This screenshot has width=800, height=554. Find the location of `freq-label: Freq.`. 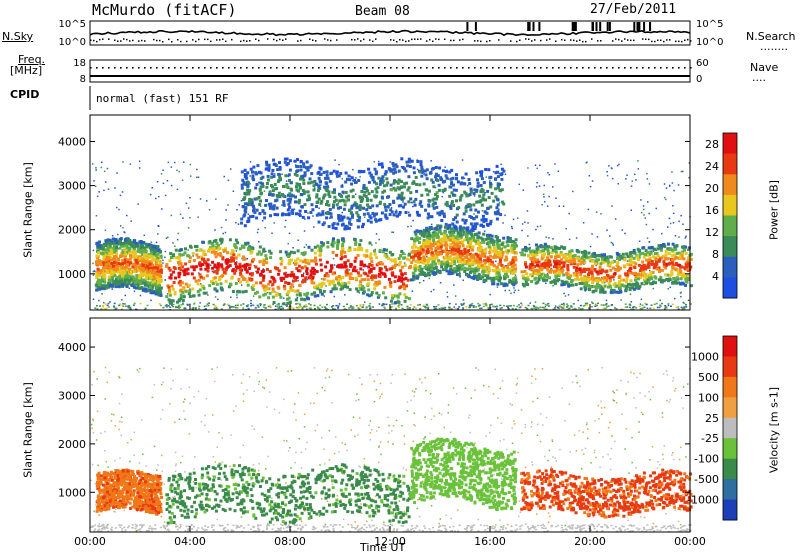

freq-label: Freq. is located at coordinates (32, 59).